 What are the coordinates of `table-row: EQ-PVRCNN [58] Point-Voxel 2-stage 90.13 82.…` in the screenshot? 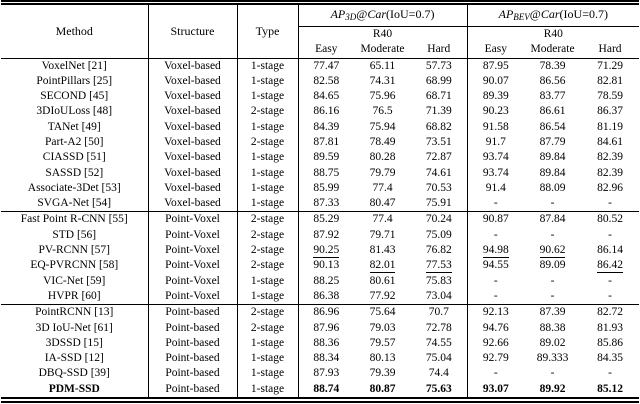 It's located at (320, 266).